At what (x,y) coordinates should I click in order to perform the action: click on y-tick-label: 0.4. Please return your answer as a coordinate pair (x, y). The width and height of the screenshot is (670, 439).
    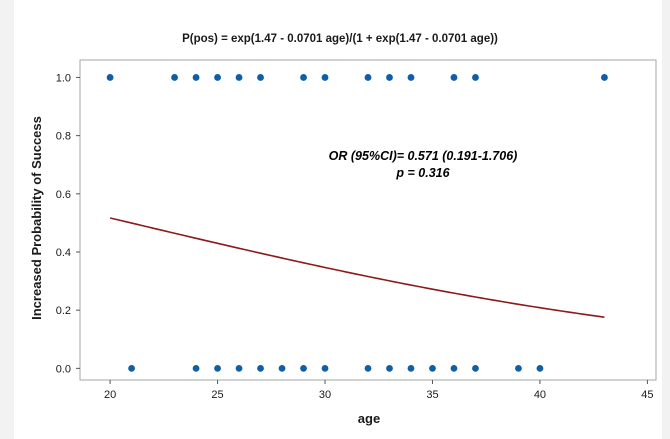
    Looking at the image, I should click on (63, 253).